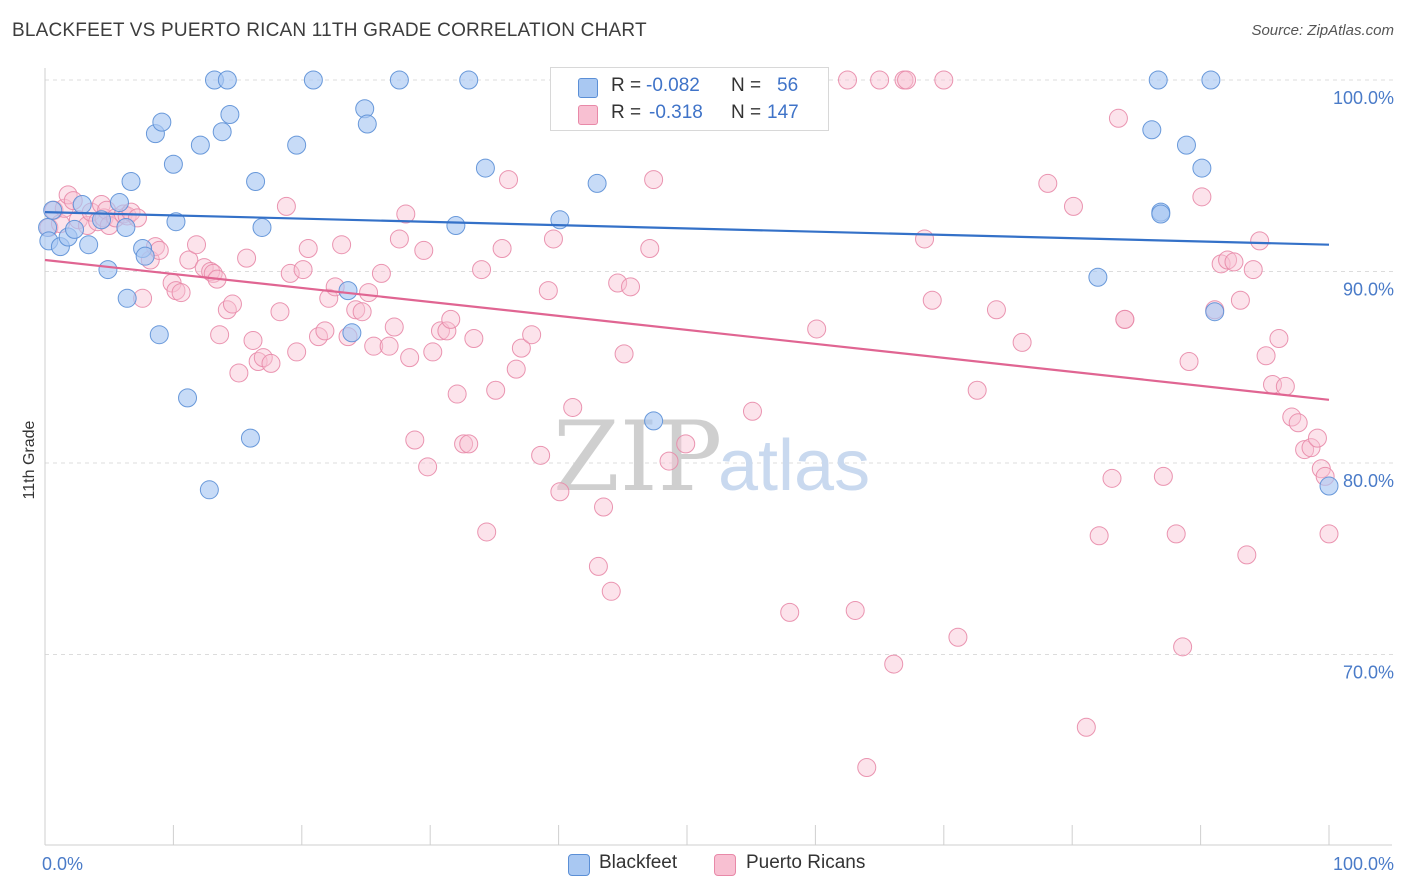  Describe the element at coordinates (806, 862) in the screenshot. I see `legend-label-puerto: Puerto Ricans` at that location.